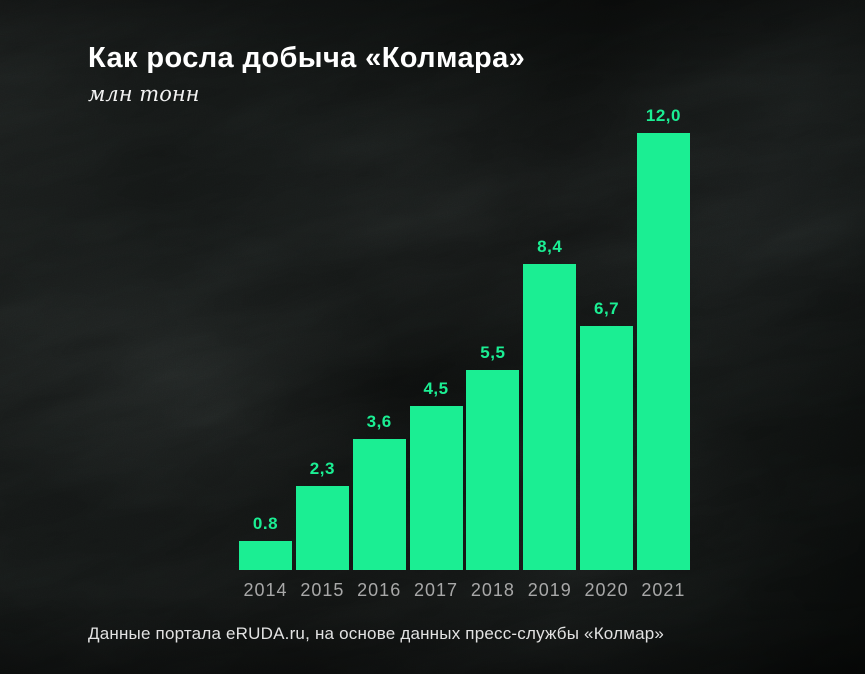 The image size is (865, 674). I want to click on bar-column: 0.8 2014, so click(265, 557).